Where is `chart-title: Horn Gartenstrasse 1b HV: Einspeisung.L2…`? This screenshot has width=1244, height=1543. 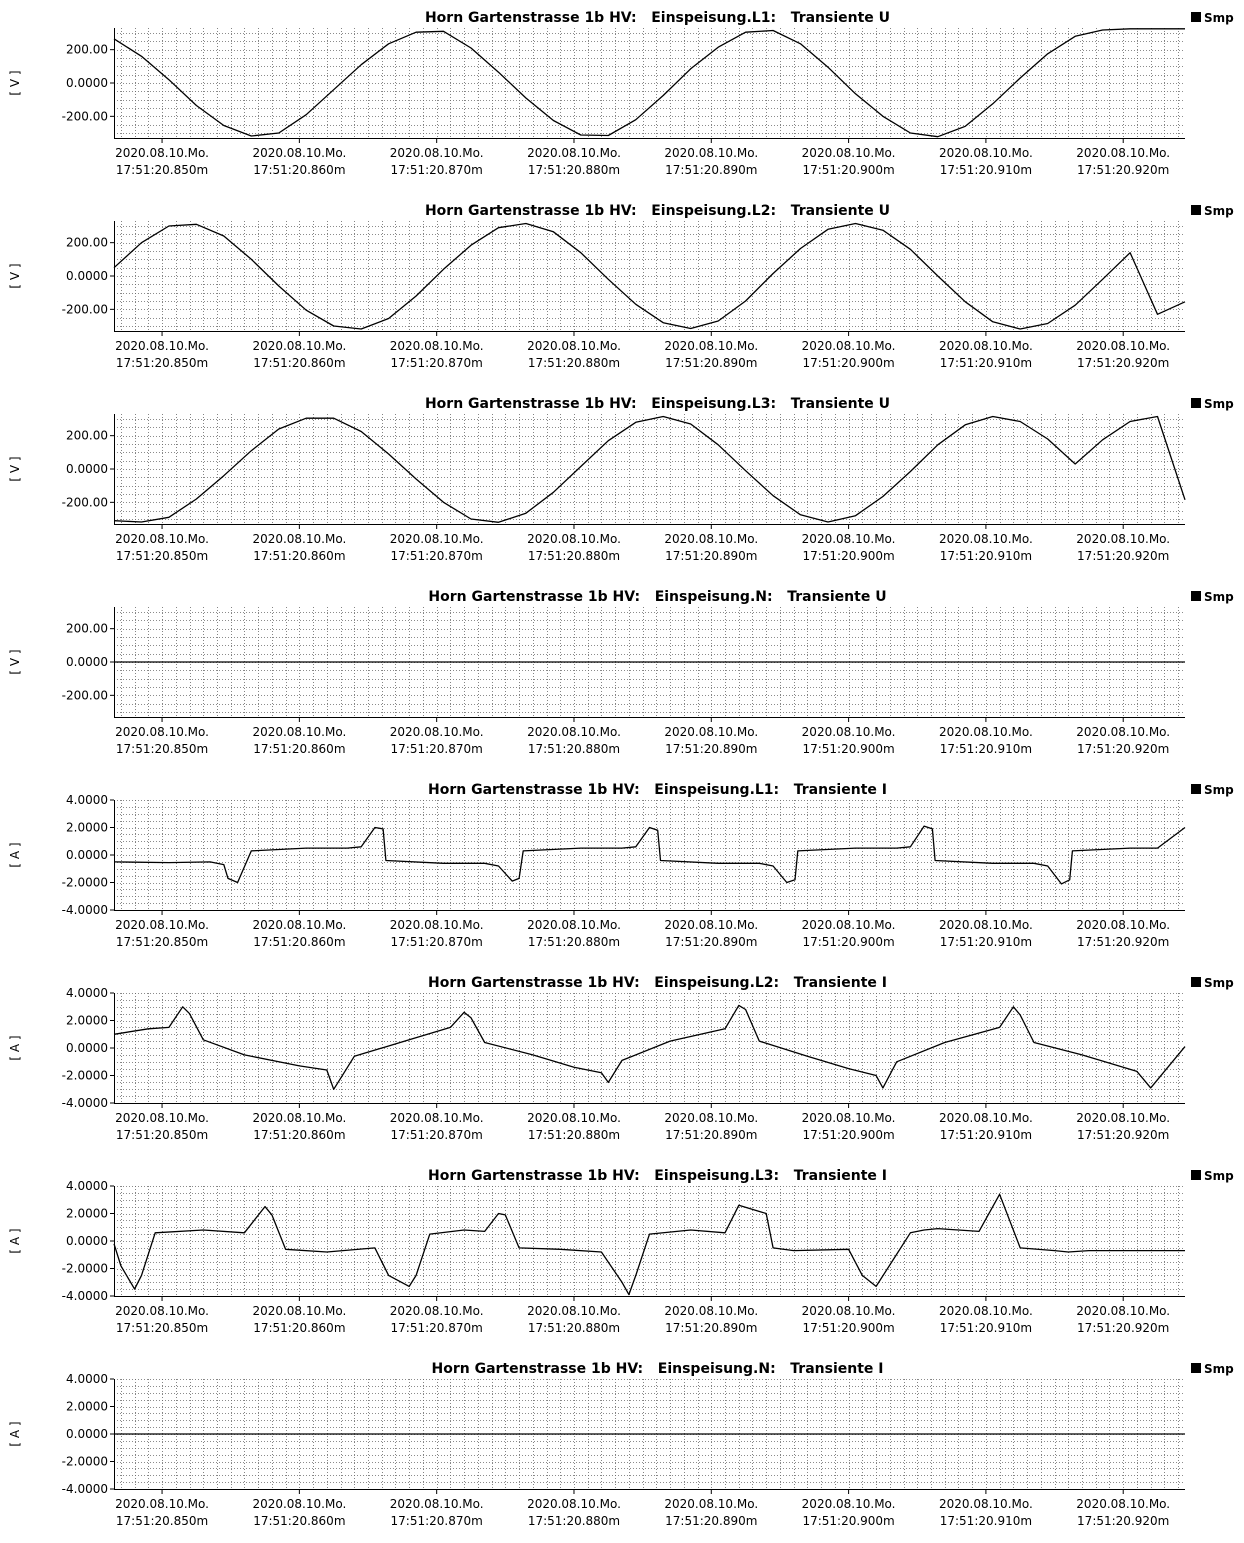
chart-title: Horn Gartenstrasse 1b HV: Einspeisung.L2… is located at coordinates (657, 211).